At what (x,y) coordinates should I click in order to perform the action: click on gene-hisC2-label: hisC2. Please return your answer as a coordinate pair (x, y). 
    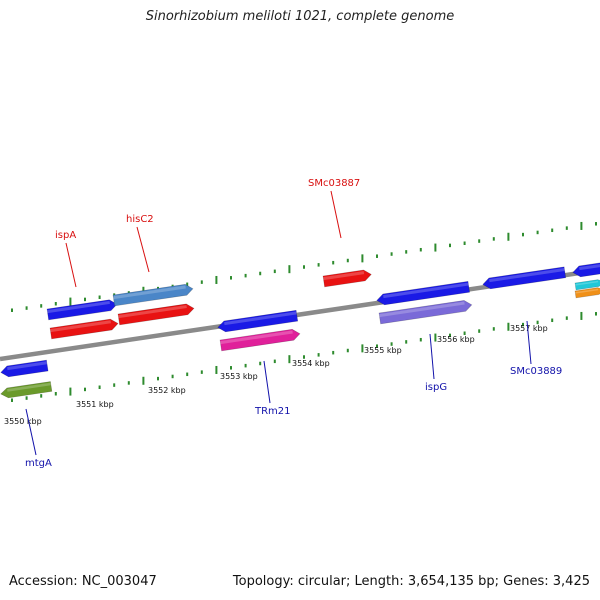
    Looking at the image, I should click on (140, 219).